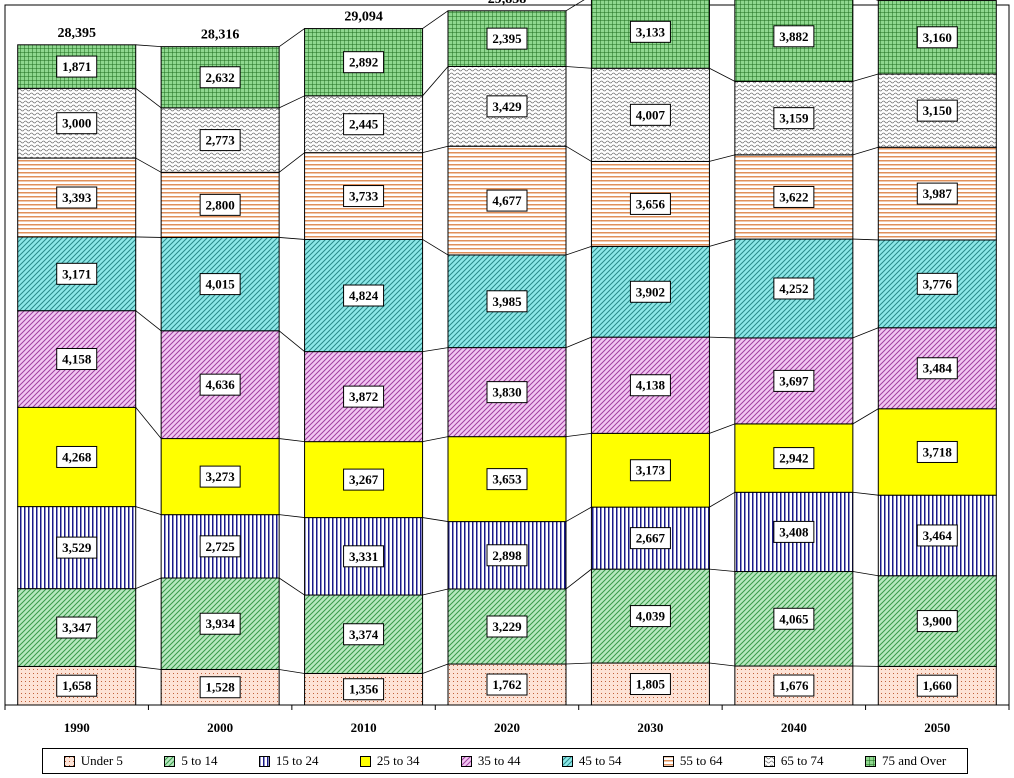 The width and height of the screenshot is (1014, 778). What do you see at coordinates (938, 451) in the screenshot?
I see `data-label: 3,718` at bounding box center [938, 451].